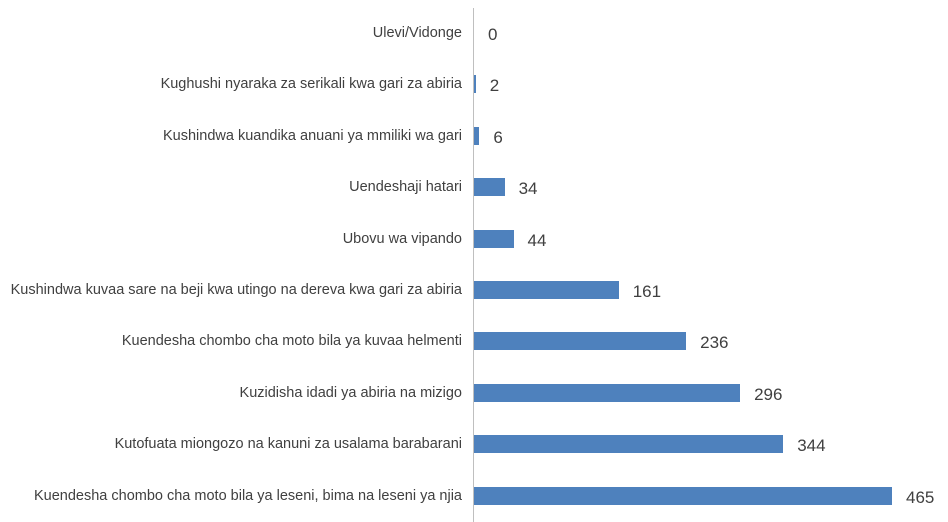  What do you see at coordinates (493, 34) in the screenshot?
I see `value-label: 0` at bounding box center [493, 34].